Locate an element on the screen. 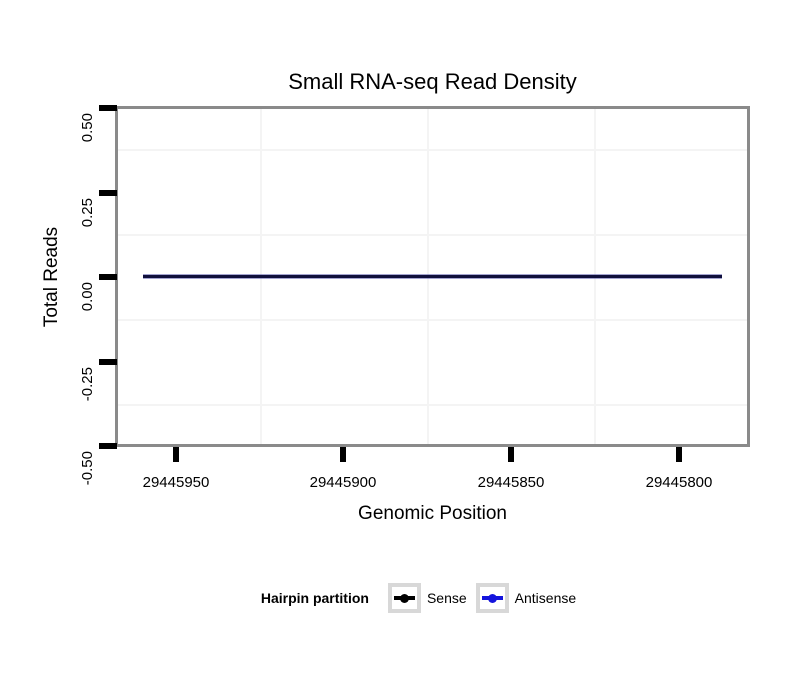  antisense-key-dot is located at coordinates (492, 598).